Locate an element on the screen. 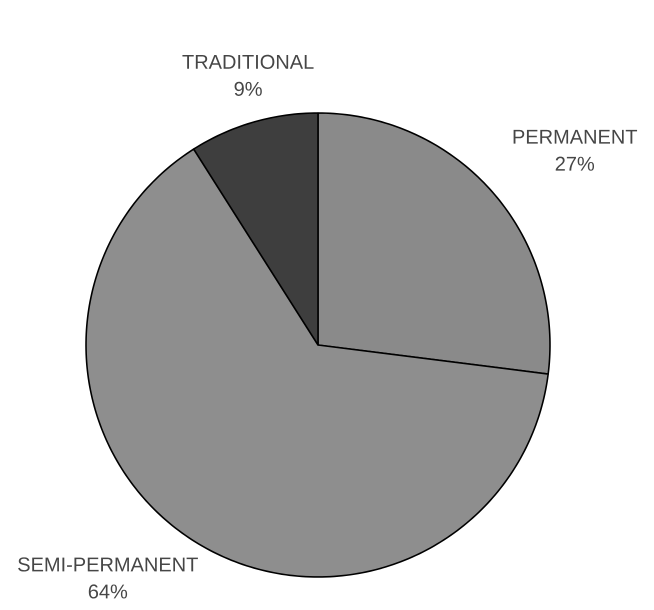 This screenshot has height=610, width=654. slice-label: PERMANENT is located at coordinates (576, 137).